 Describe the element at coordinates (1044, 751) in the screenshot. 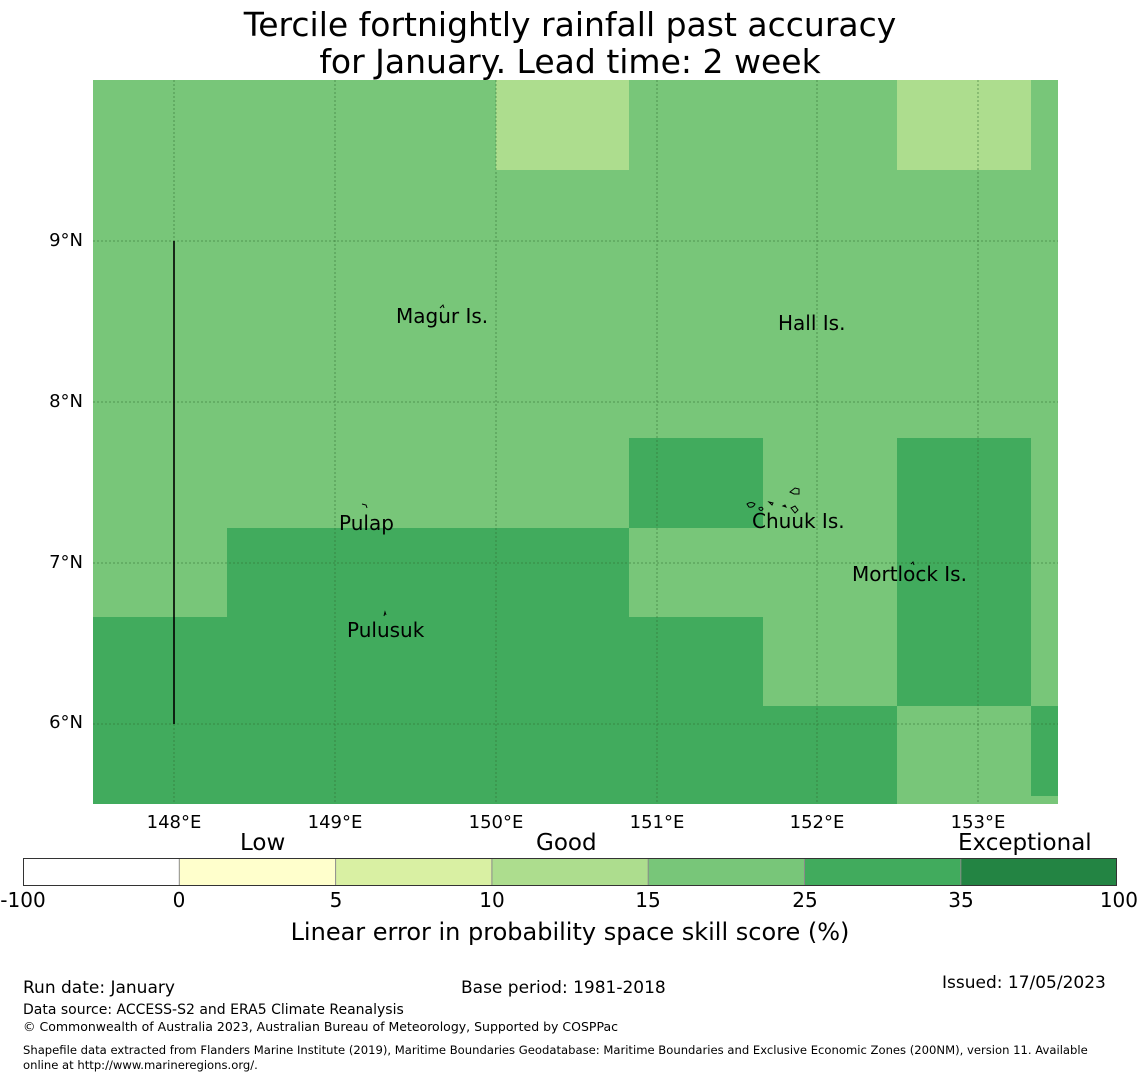

I see `grid-cell-edge-southeast` at that location.